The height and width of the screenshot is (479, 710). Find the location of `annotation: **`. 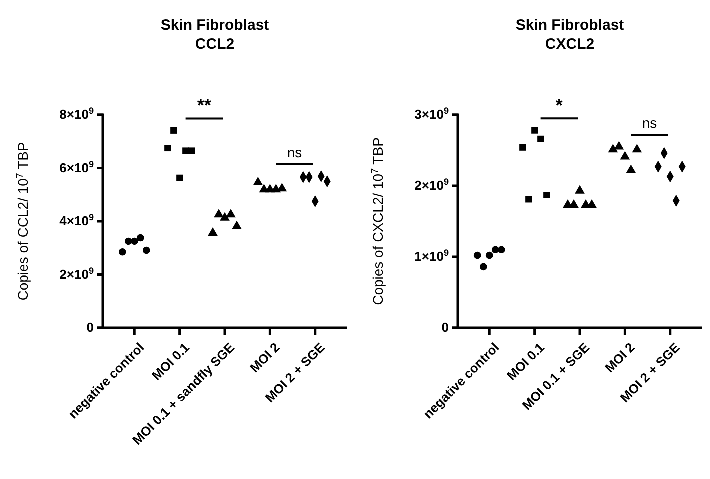

annotation: ** is located at coordinates (204, 106).